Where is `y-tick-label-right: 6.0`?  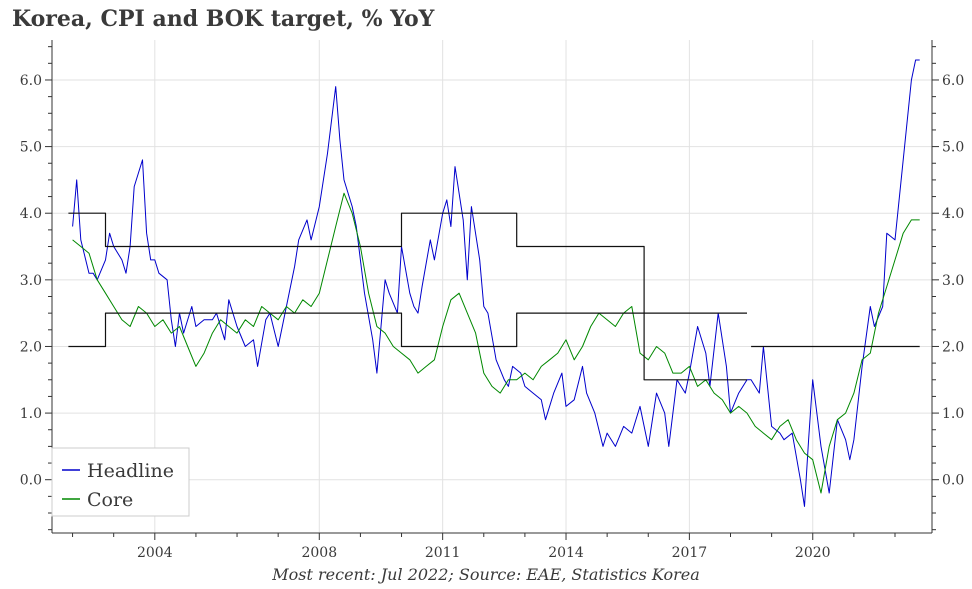
y-tick-label-right: 6.0 is located at coordinates (953, 81).